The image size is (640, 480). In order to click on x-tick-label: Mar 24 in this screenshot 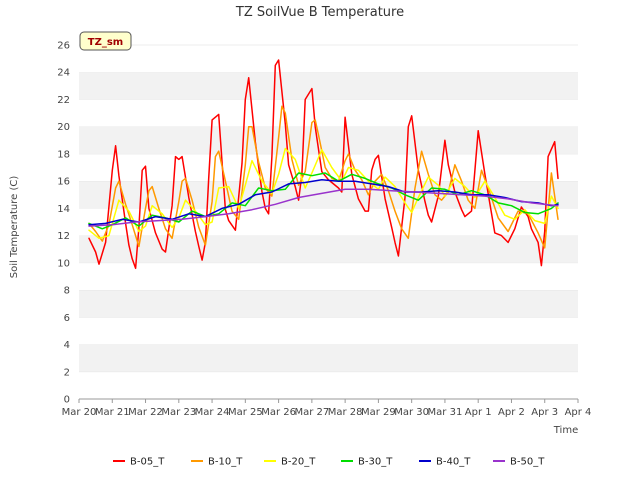, I will do `click(212, 412)`.